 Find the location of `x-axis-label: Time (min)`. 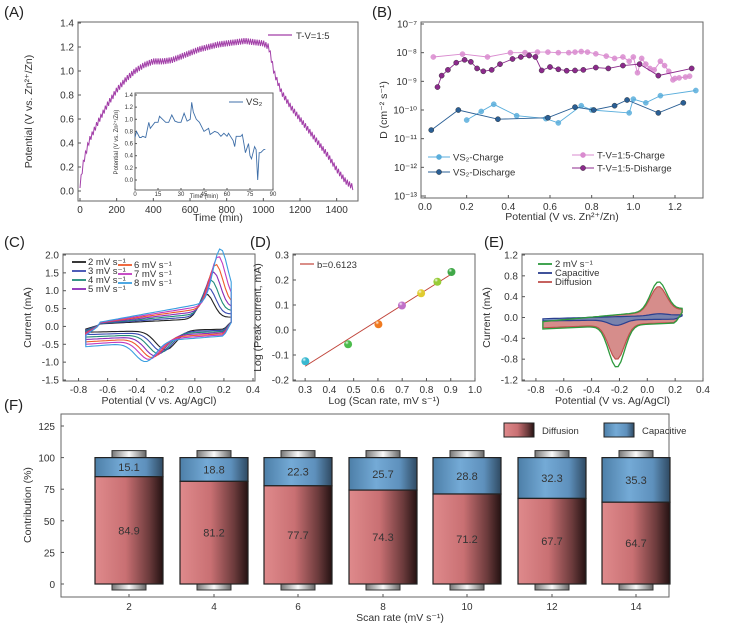

x-axis-label: Time (min) is located at coordinates (218, 218).